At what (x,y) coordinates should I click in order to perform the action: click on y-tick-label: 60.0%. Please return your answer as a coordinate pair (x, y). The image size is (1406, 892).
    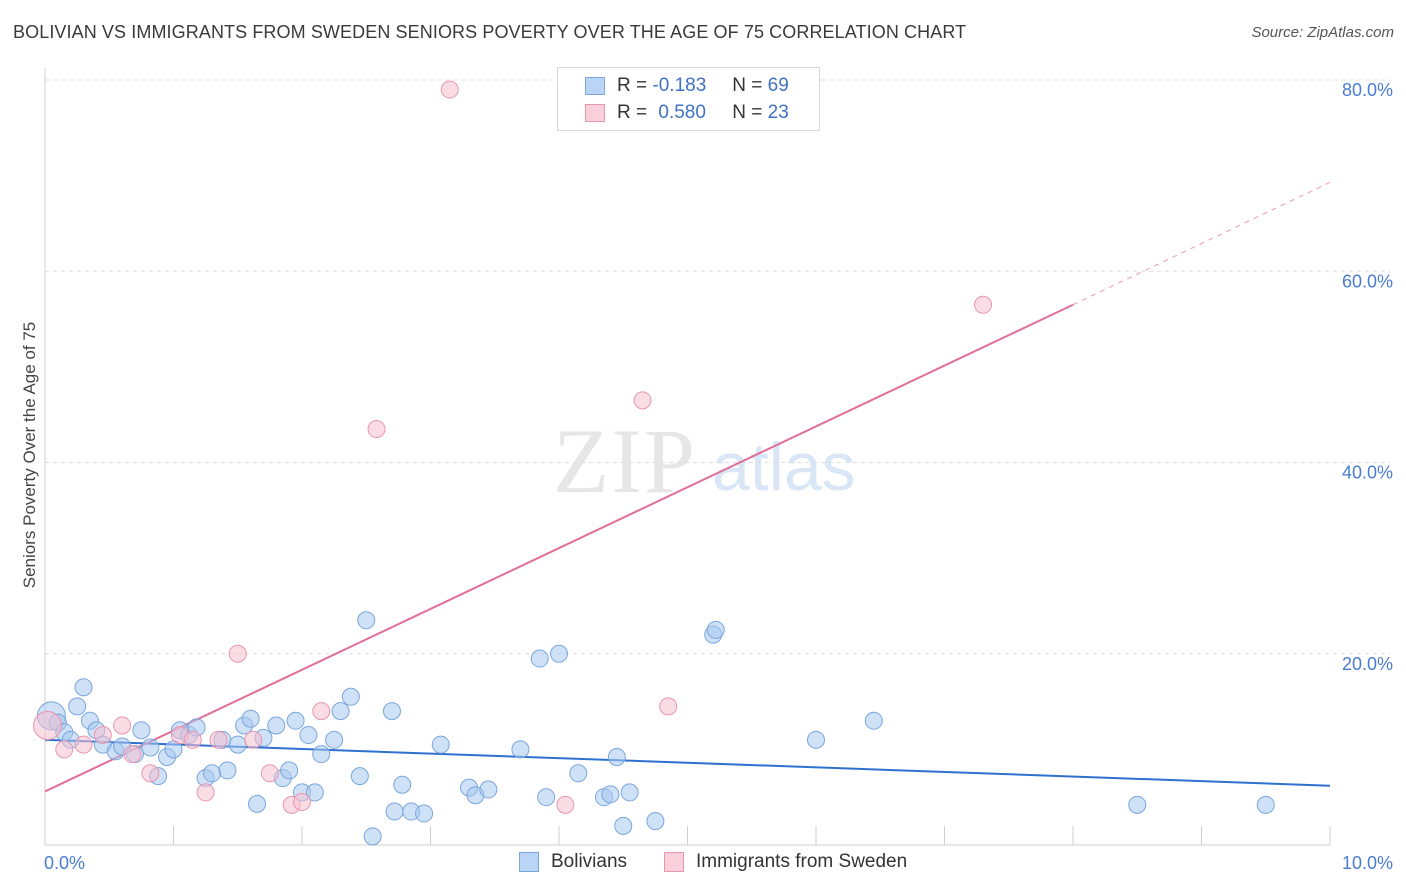
    Looking at the image, I should click on (1367, 281).